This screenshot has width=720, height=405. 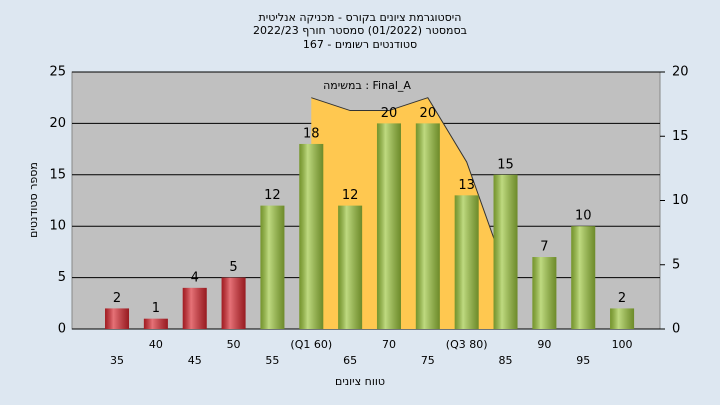 I want to click on x-tick-label: 85, so click(x=506, y=360).